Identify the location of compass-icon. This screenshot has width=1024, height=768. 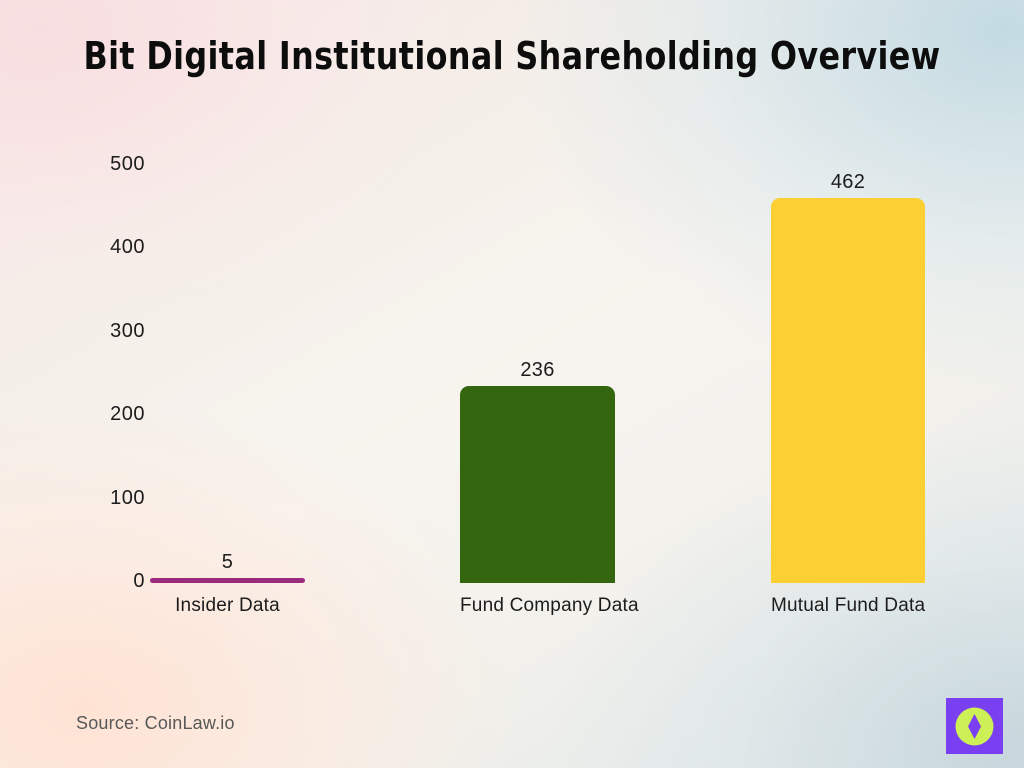
(974, 726).